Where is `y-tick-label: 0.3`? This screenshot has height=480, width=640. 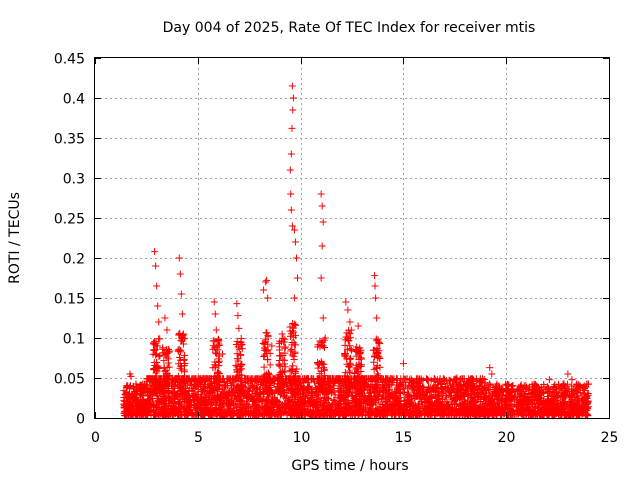
y-tick-label: 0.3 is located at coordinates (74, 180).